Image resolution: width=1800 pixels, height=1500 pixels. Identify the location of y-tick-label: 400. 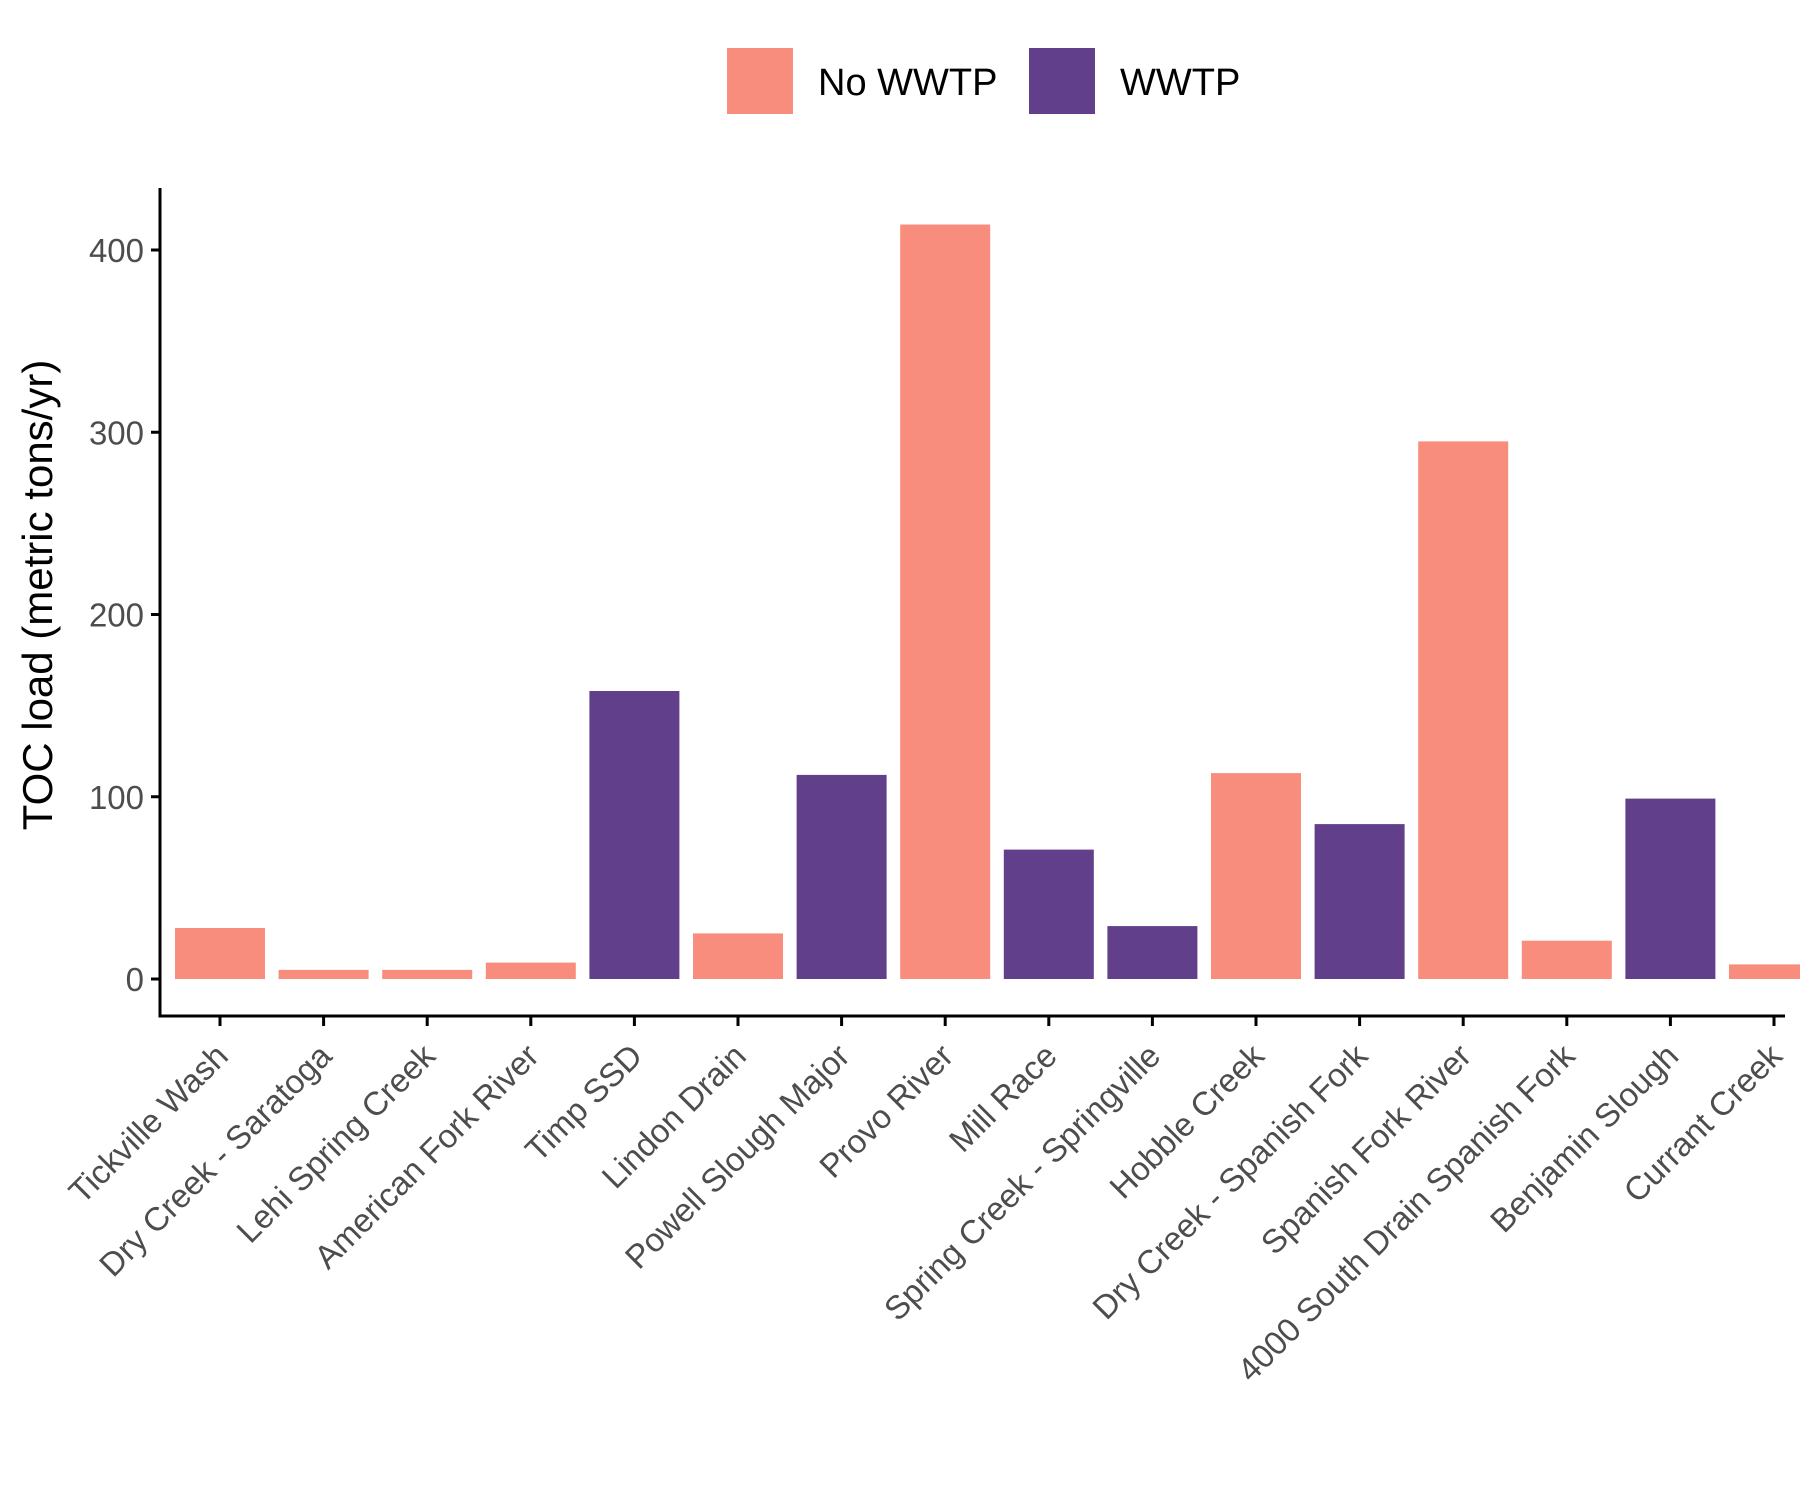
(116, 250).